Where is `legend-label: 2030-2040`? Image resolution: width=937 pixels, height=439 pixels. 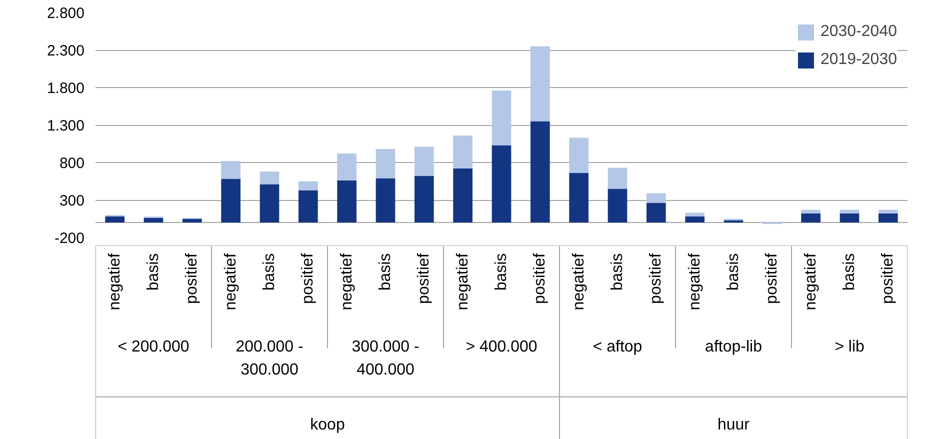
legend-label: 2030-2040 is located at coordinates (858, 32).